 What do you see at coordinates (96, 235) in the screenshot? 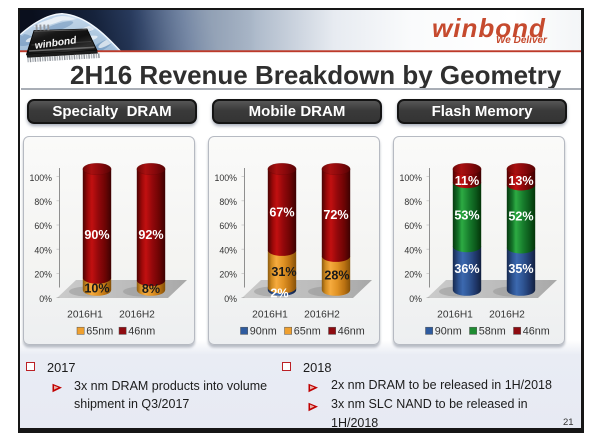
I see `svg-text: 90%` at bounding box center [96, 235].